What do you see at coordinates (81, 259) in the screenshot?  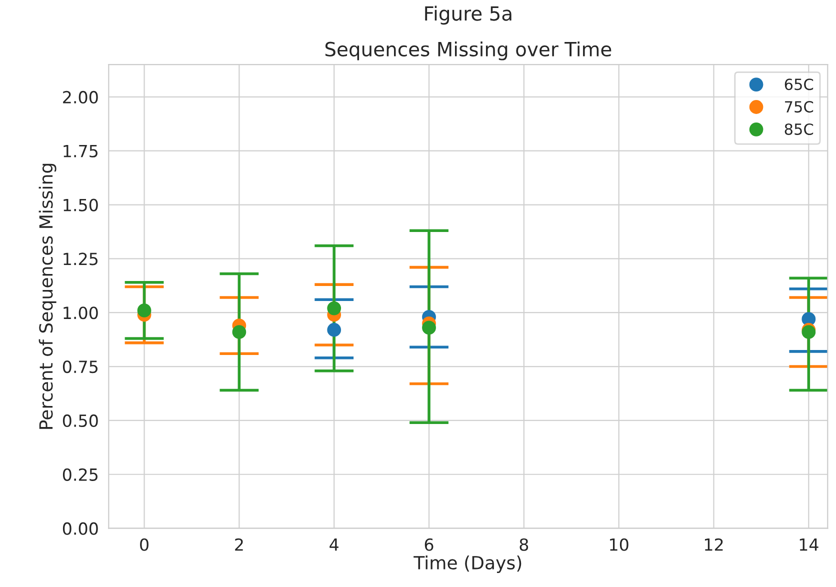 I see `y-tick-label: 1.25` at bounding box center [81, 259].